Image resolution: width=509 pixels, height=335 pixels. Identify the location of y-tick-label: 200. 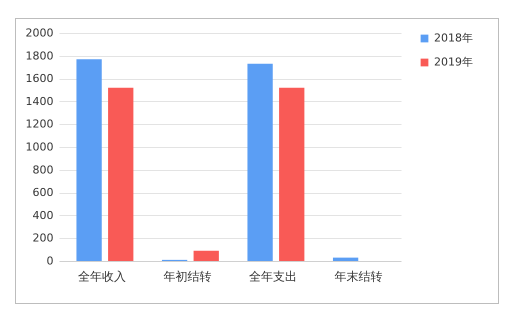
(43, 238).